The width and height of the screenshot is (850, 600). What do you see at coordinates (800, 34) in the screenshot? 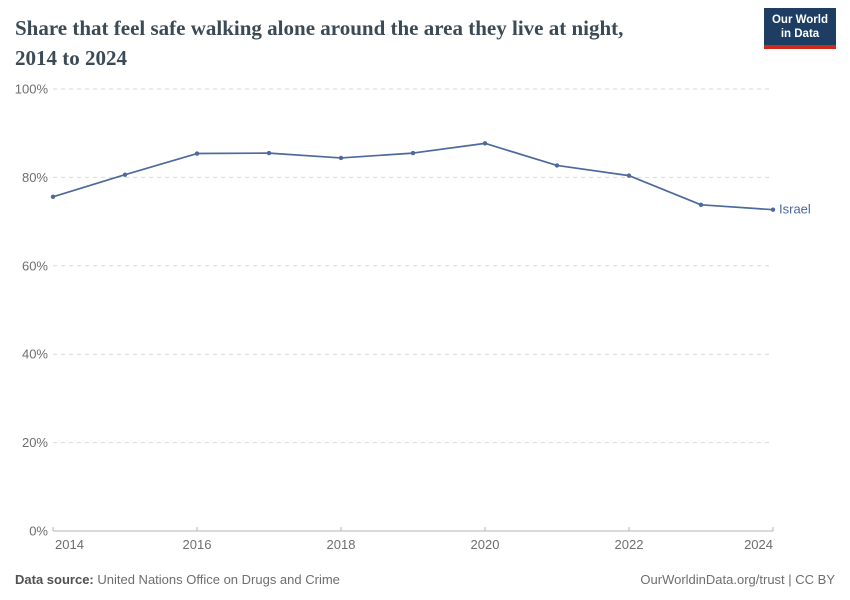
I see `owid-logo-line2: in Data` at bounding box center [800, 34].